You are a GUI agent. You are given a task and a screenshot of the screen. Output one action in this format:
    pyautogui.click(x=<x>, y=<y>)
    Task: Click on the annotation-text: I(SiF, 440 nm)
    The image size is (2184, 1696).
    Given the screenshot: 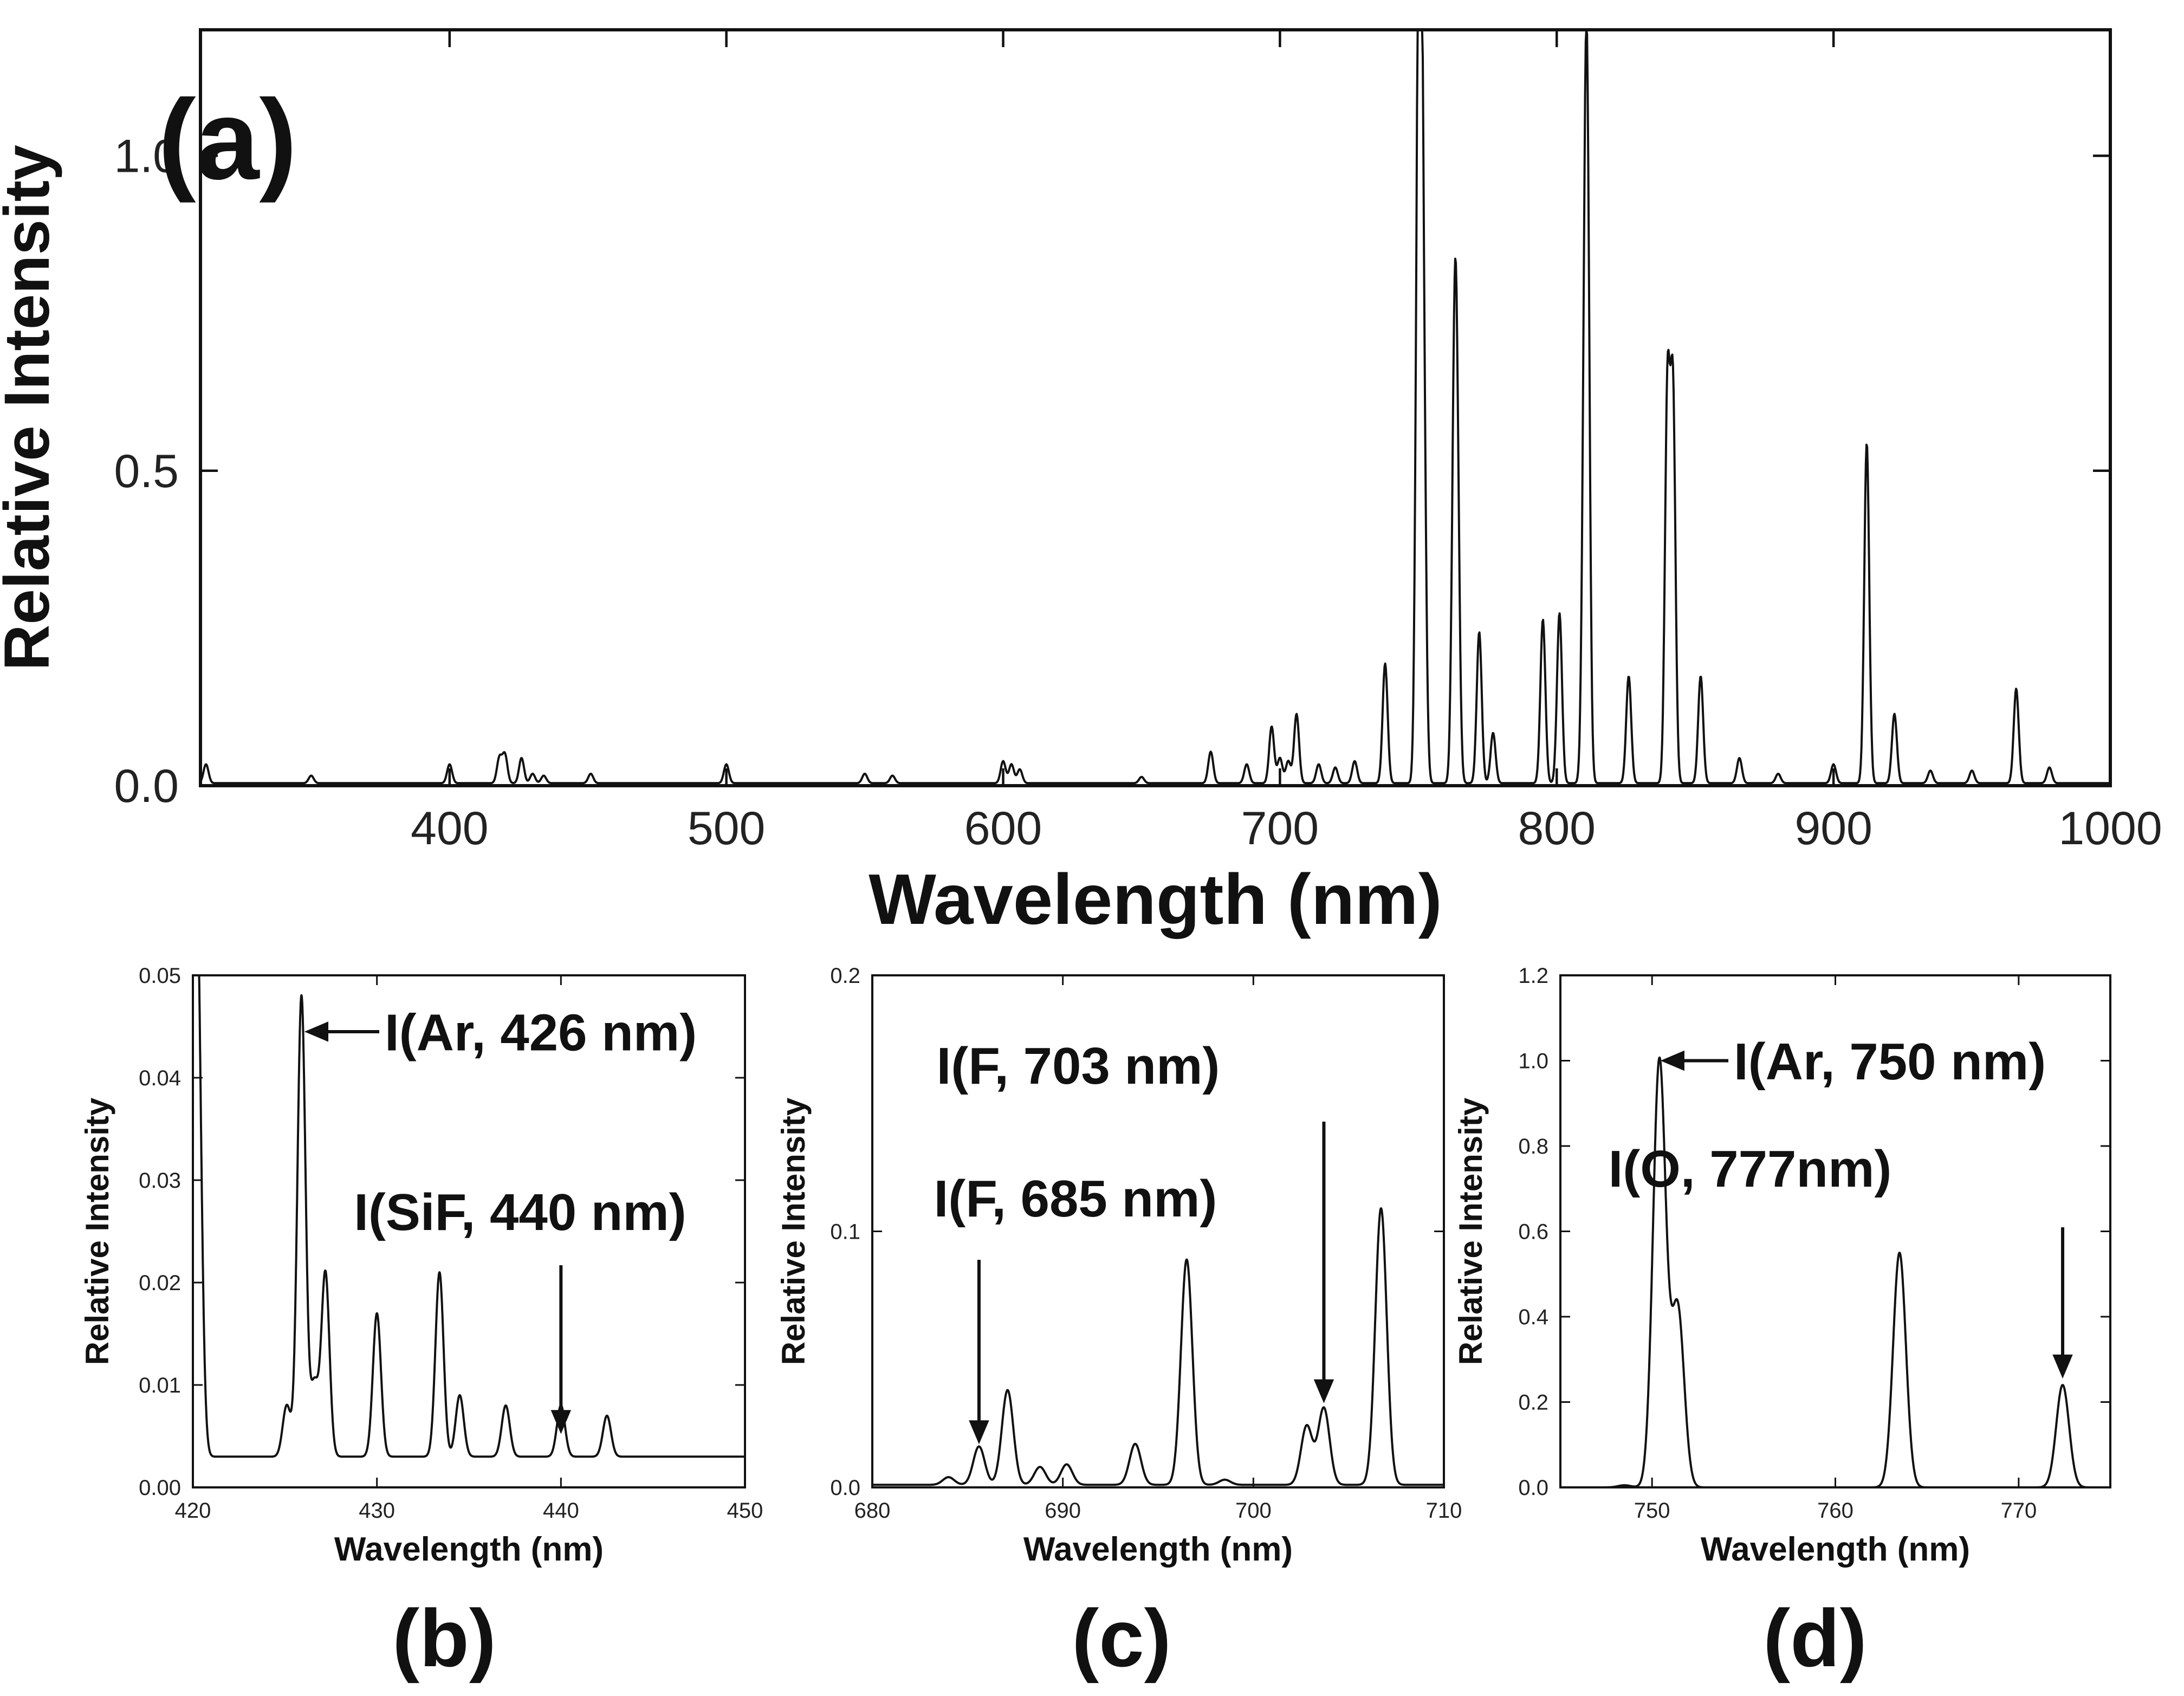 What is the action you would take?
    pyautogui.click(x=520, y=1212)
    